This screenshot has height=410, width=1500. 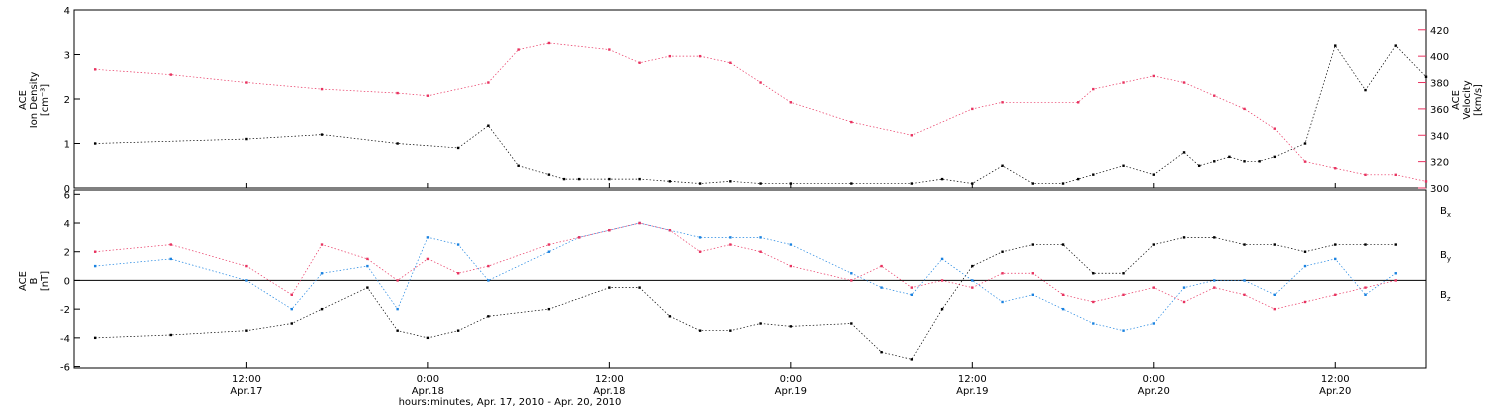 I want to click on x-tick-date-label: Apr.18, so click(x=609, y=391).